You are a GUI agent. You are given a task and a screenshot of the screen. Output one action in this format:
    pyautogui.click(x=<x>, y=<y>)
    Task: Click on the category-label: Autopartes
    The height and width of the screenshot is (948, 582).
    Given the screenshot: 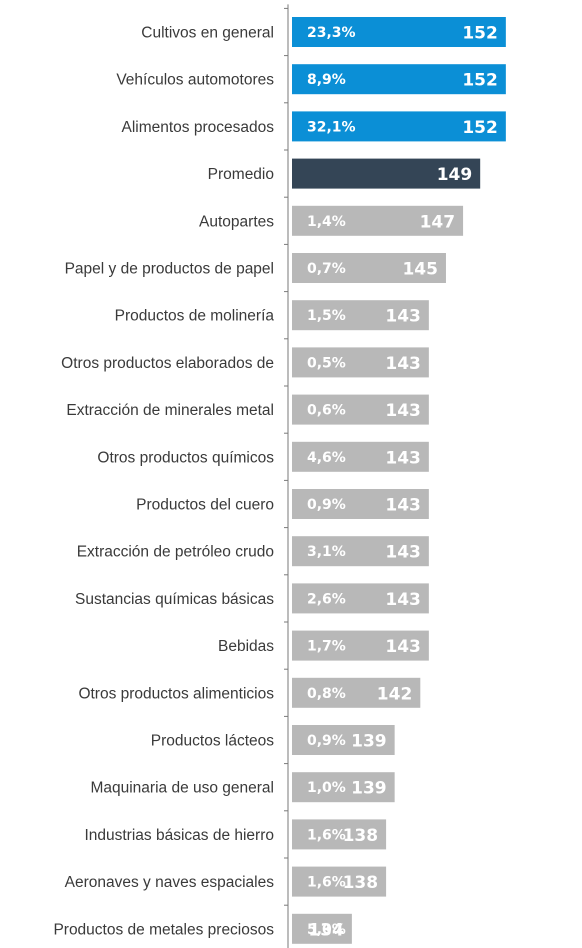 What is the action you would take?
    pyautogui.click(x=236, y=221)
    